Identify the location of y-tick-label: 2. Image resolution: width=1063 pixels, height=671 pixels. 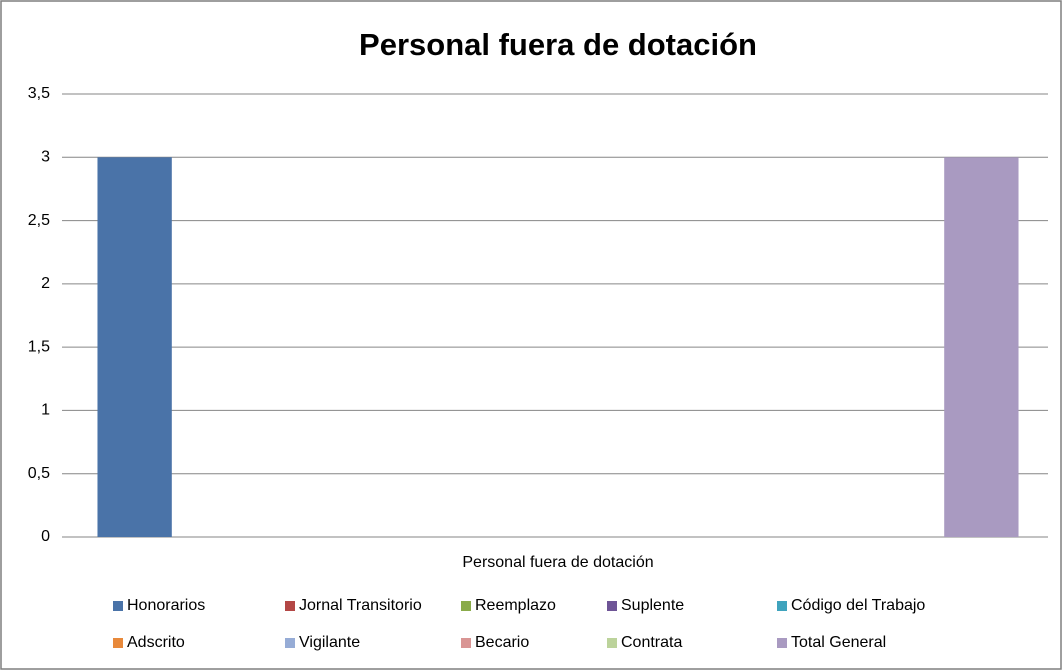
(45, 283).